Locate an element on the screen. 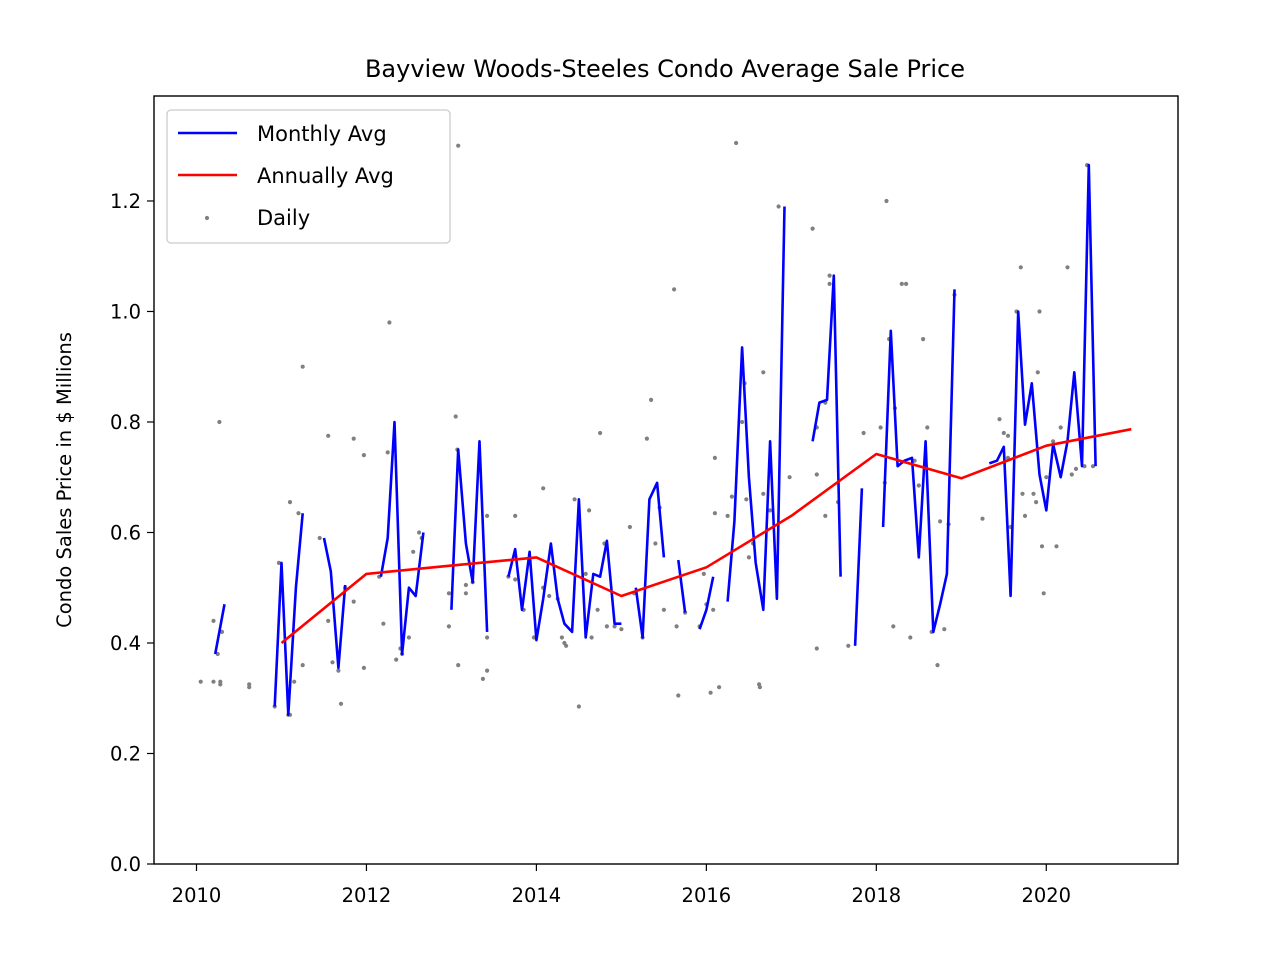  legend-label: Monthly Avg is located at coordinates (322, 134).